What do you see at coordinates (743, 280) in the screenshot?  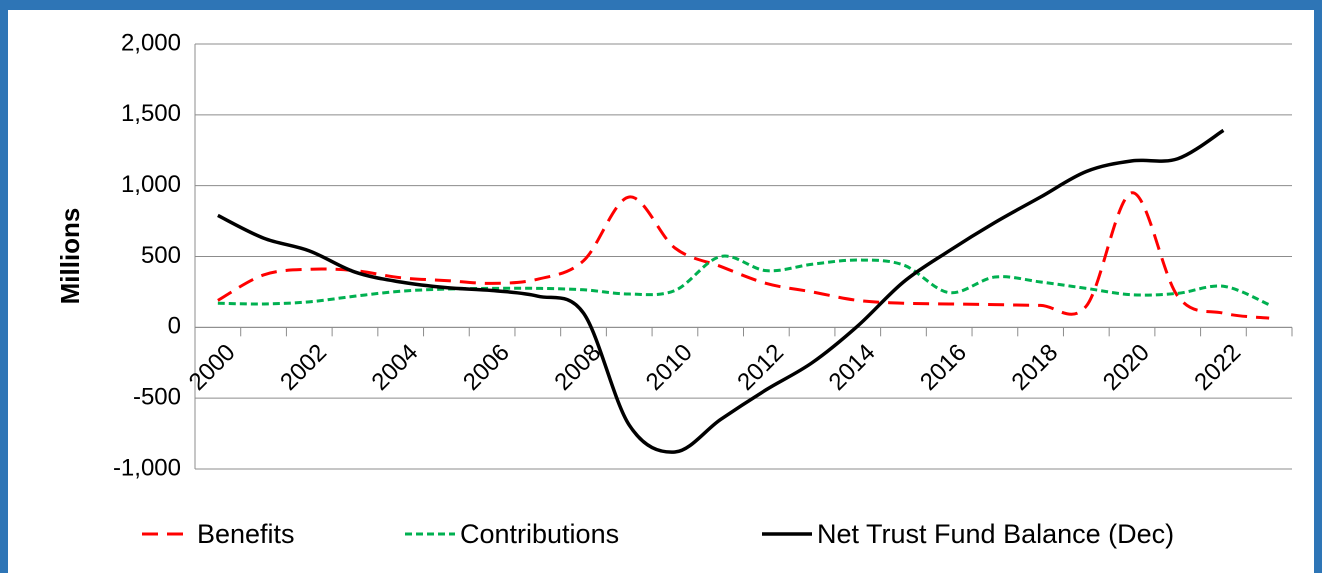 I see `series-line` at bounding box center [743, 280].